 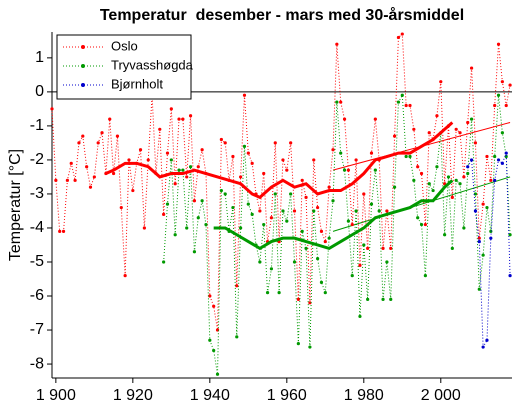 I want to click on x-tick-label: 1 920, so click(x=133, y=395).